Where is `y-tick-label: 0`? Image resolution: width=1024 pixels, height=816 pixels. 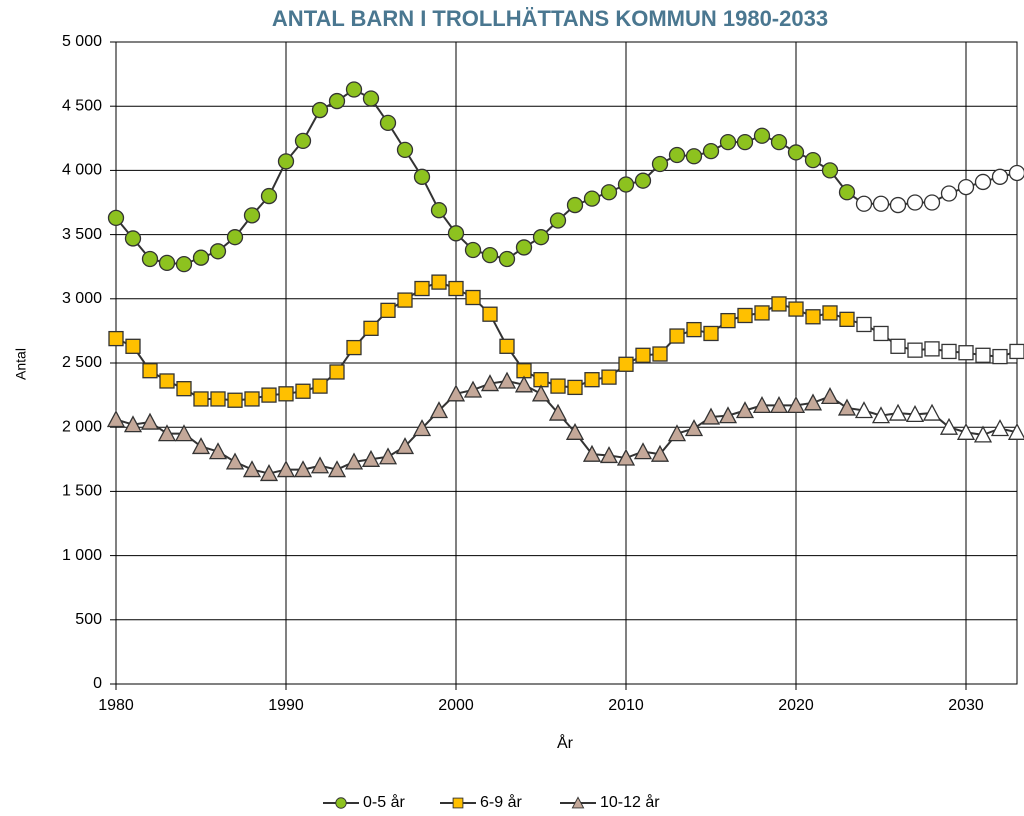 y-tick-label: 0 is located at coordinates (97, 683).